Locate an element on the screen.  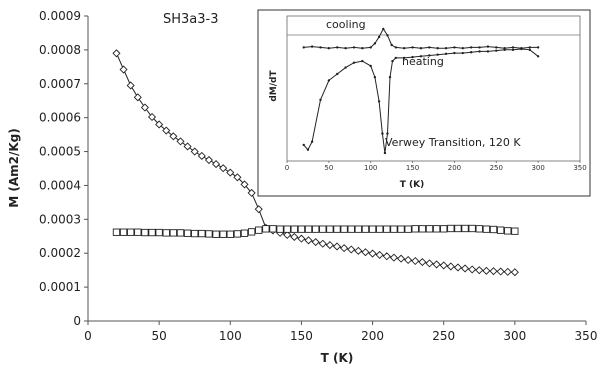
y-tick-label: 0.0005 is located at coordinates (60, 152).